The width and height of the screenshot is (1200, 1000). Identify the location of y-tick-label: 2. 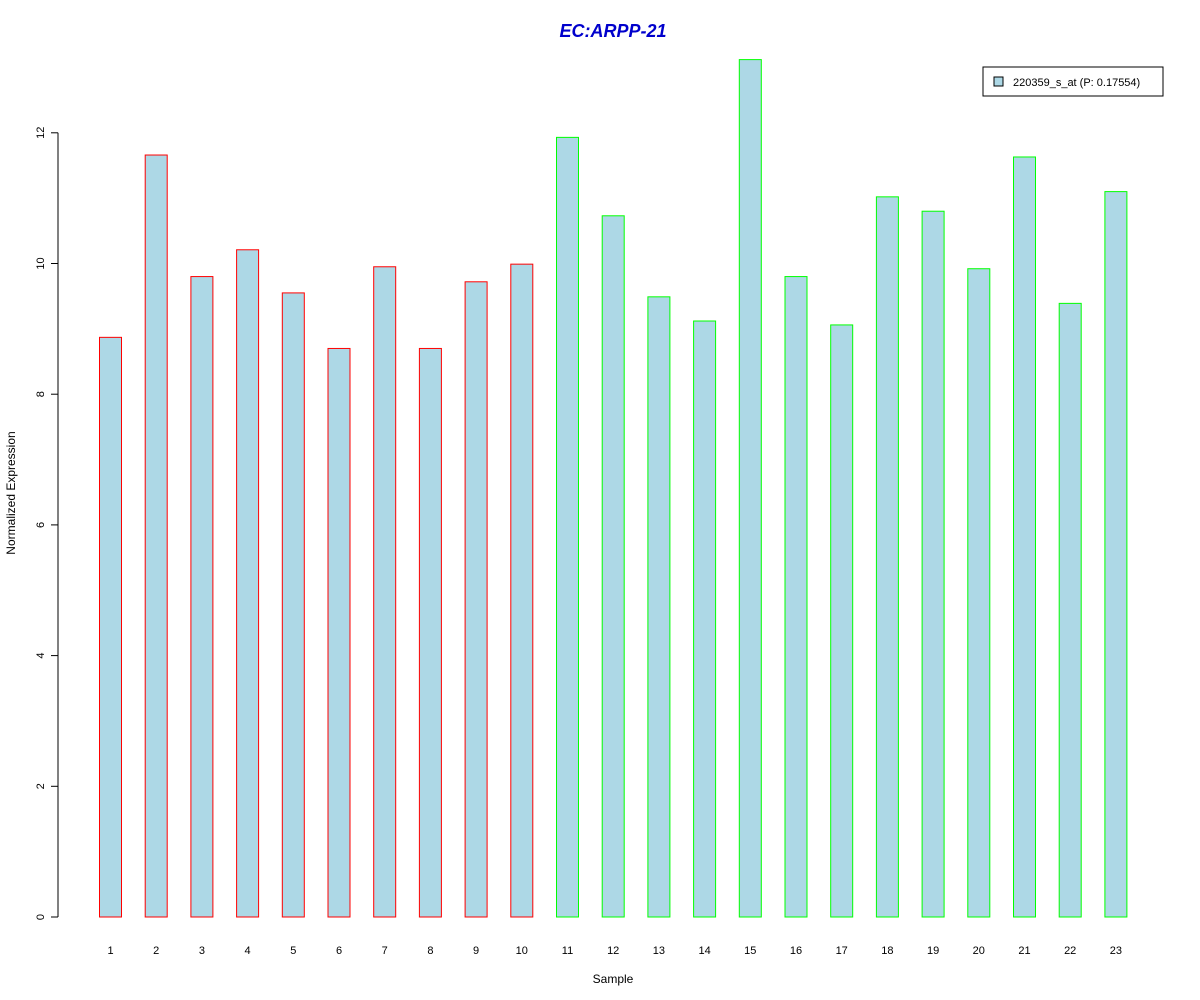
(41, 786).